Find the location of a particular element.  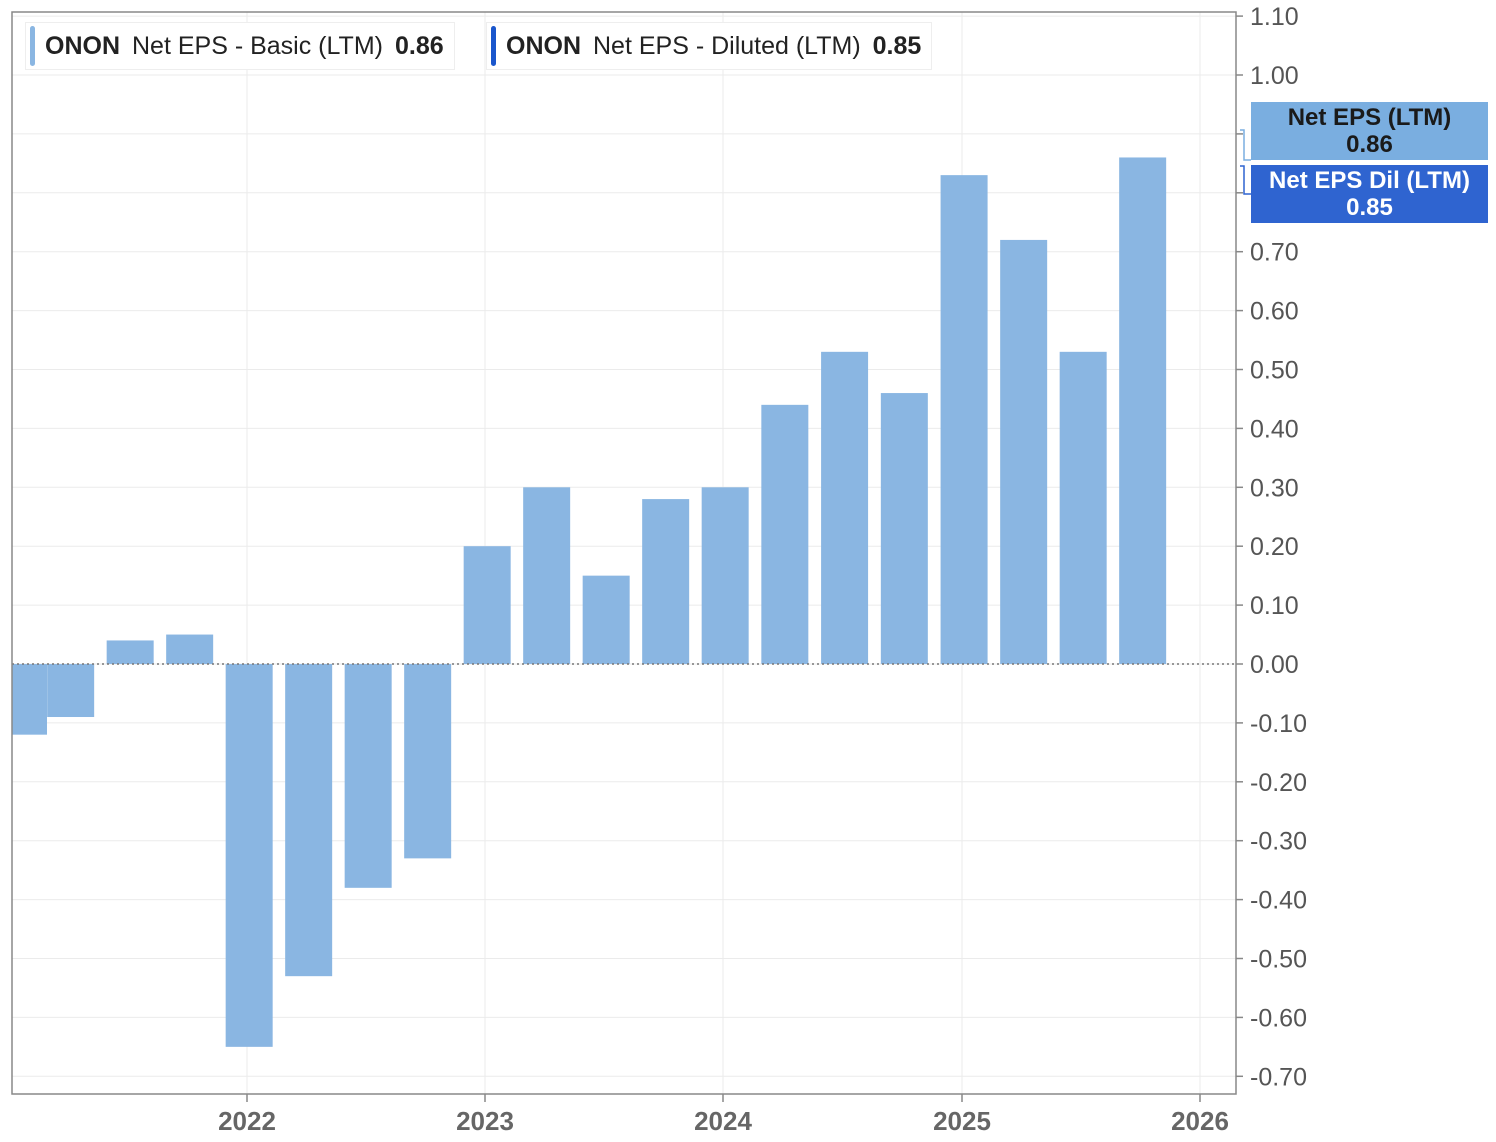

legend-series-name: Net EPS - Basic (LTM) is located at coordinates (257, 45).